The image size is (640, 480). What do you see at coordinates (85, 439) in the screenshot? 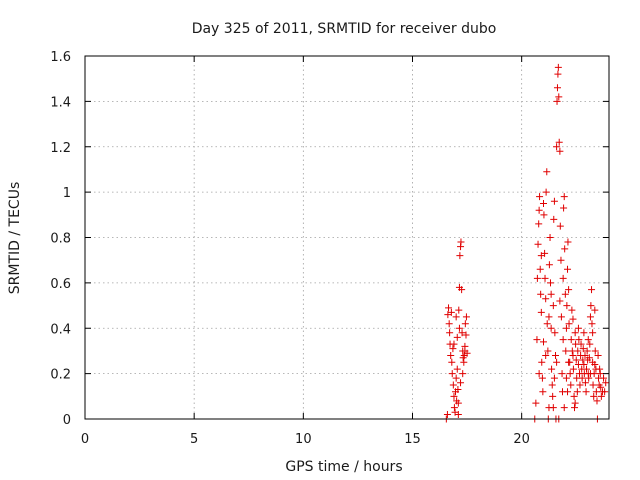
I see `x-tick-label: 0` at bounding box center [85, 439].